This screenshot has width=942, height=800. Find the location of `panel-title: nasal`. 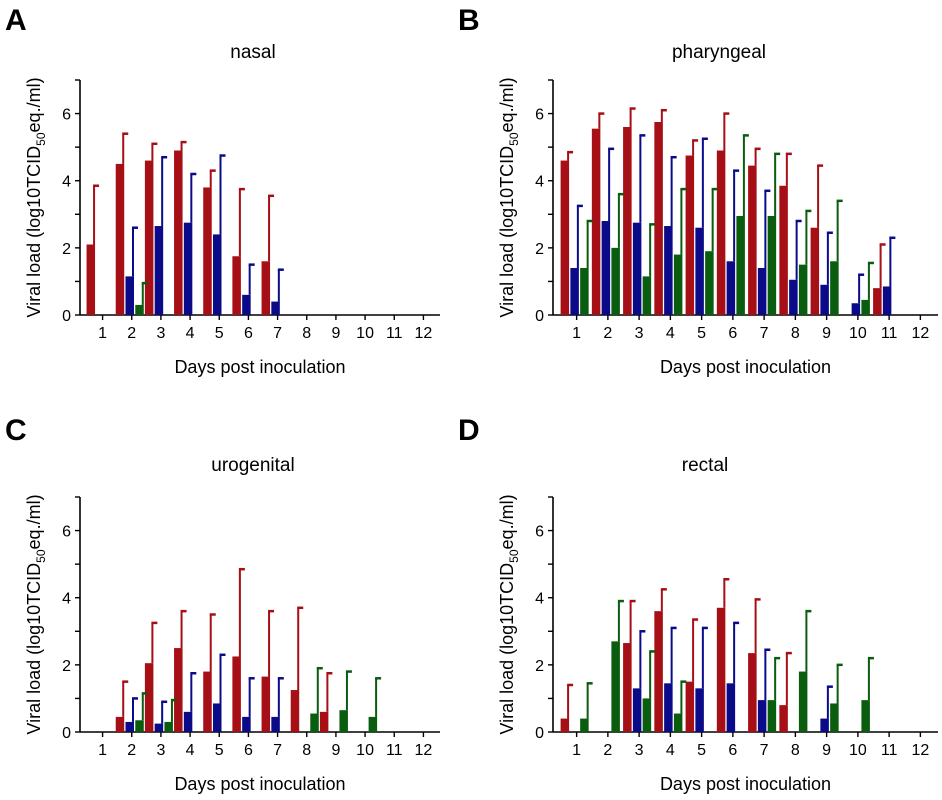

panel-title: nasal is located at coordinates (252, 52).